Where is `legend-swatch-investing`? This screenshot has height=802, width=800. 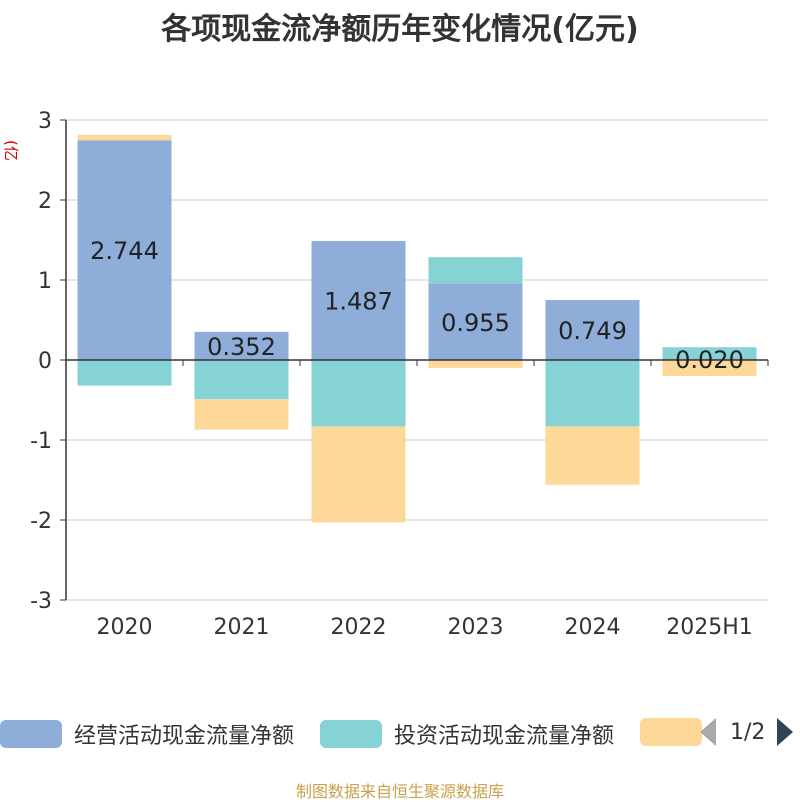
legend-swatch-investing is located at coordinates (351, 734).